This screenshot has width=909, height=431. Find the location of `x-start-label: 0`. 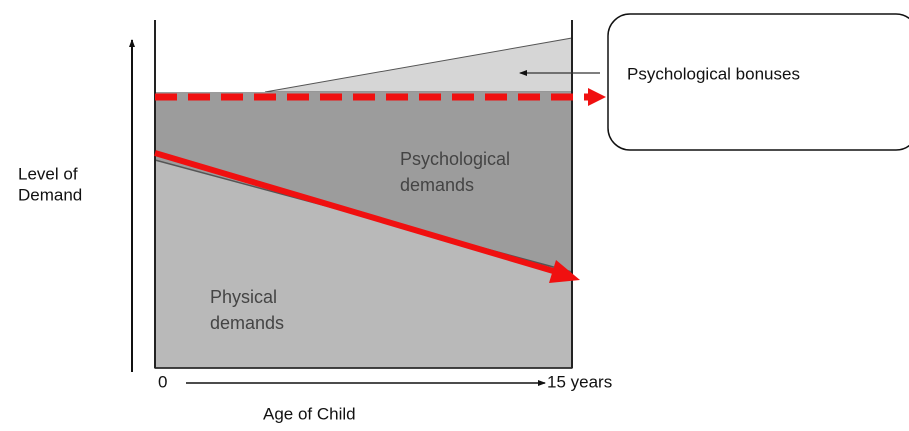

x-start-label: 0 is located at coordinates (162, 381).